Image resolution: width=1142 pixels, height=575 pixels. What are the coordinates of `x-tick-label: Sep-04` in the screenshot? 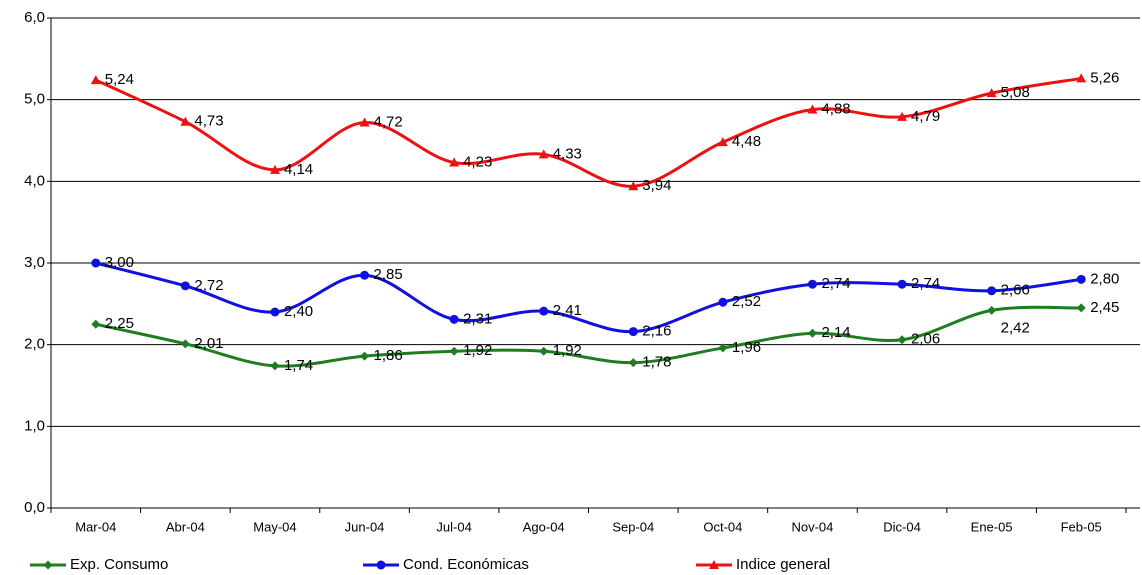 It's located at (633, 526).